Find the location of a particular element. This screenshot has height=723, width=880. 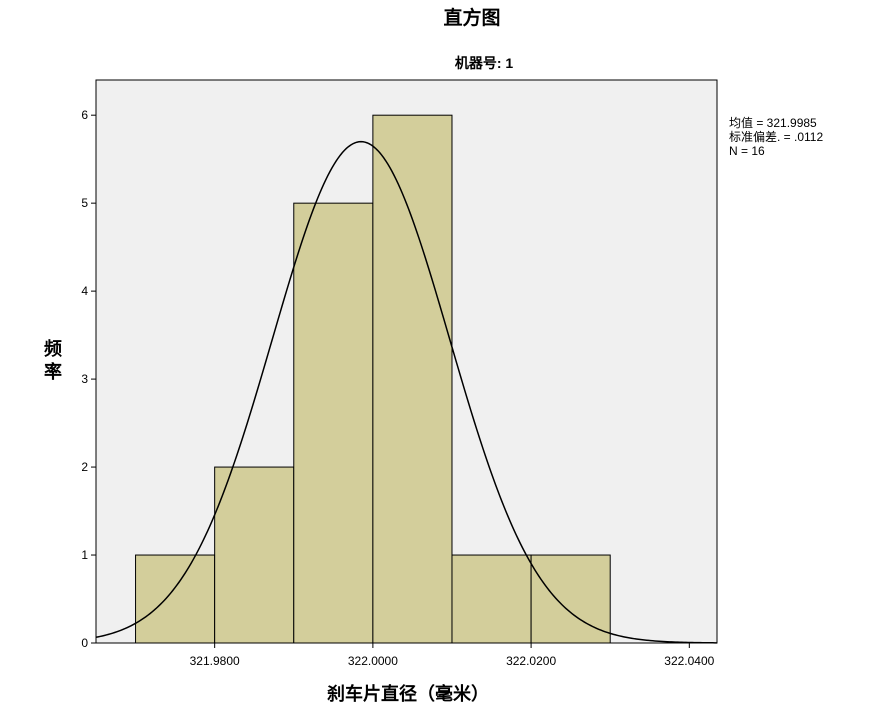

chart-title: 直方图 is located at coordinates (471, 17).